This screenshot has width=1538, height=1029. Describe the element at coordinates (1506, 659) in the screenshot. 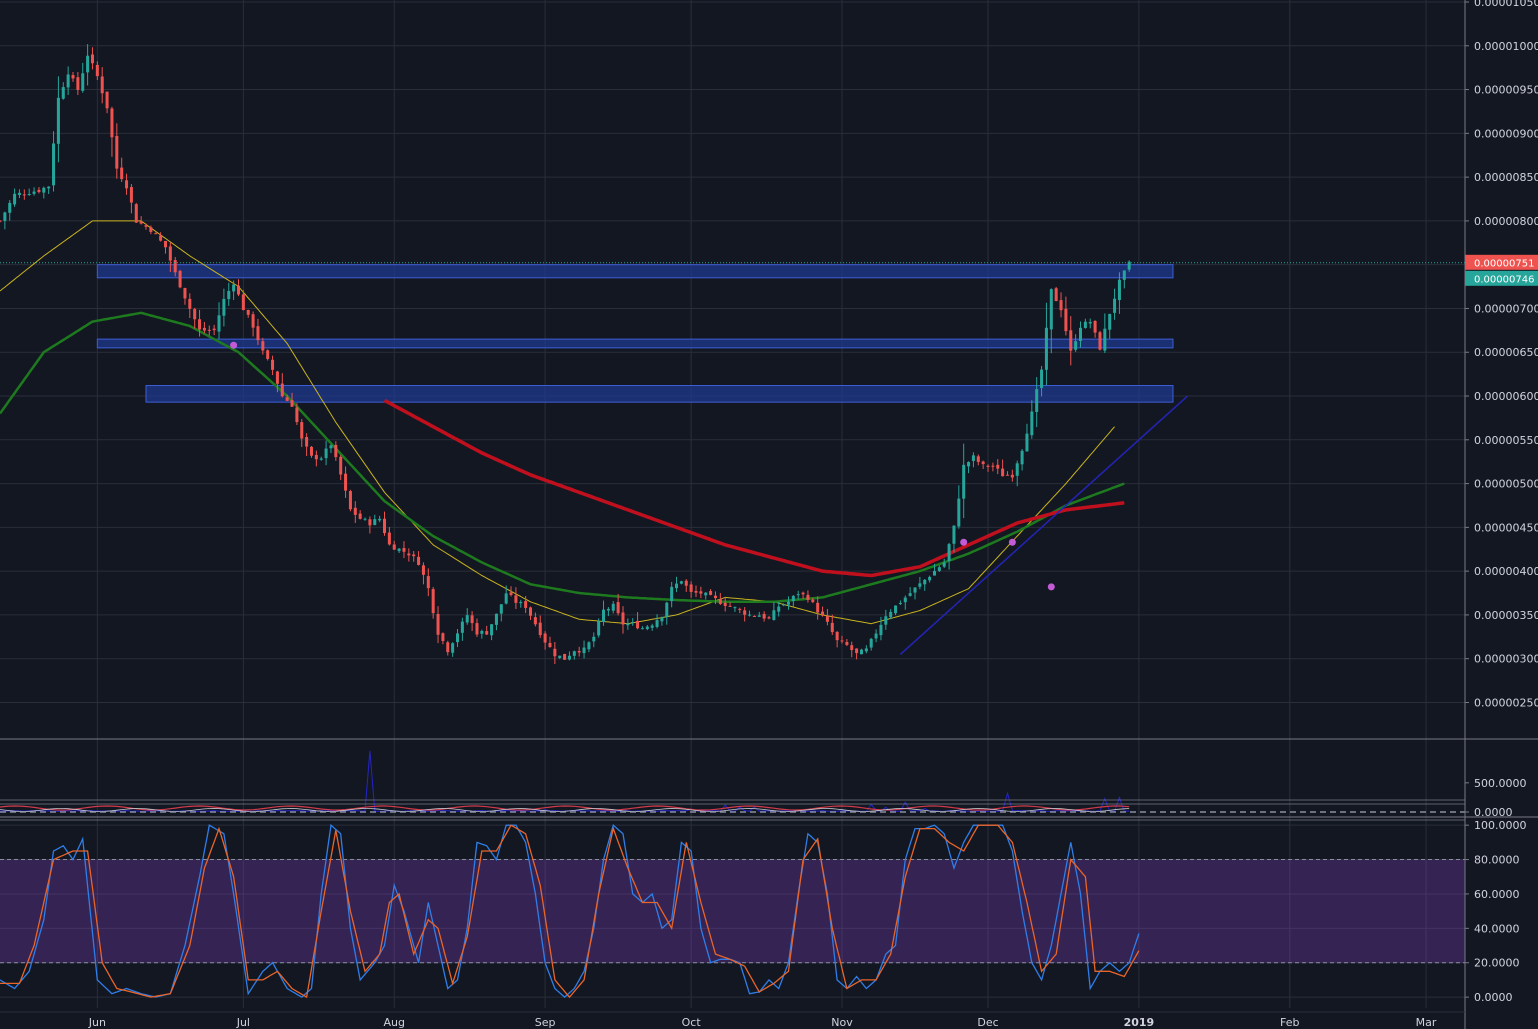

I see `price-tick-label: 0.00000300` at that location.